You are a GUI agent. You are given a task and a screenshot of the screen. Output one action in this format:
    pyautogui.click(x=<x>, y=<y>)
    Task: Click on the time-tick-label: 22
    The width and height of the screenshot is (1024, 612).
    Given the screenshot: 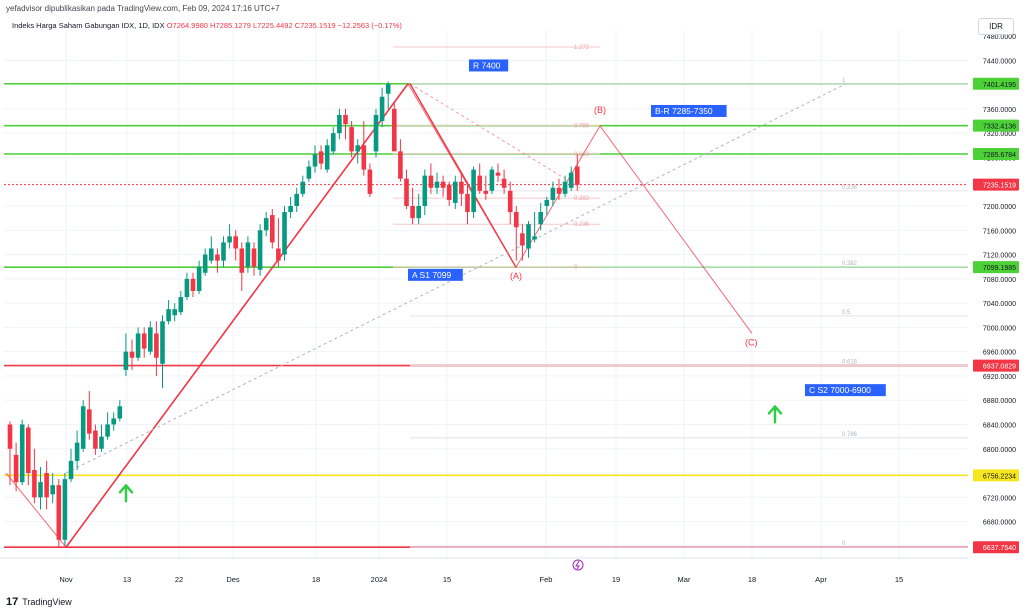 What is the action you would take?
    pyautogui.click(x=179, y=579)
    